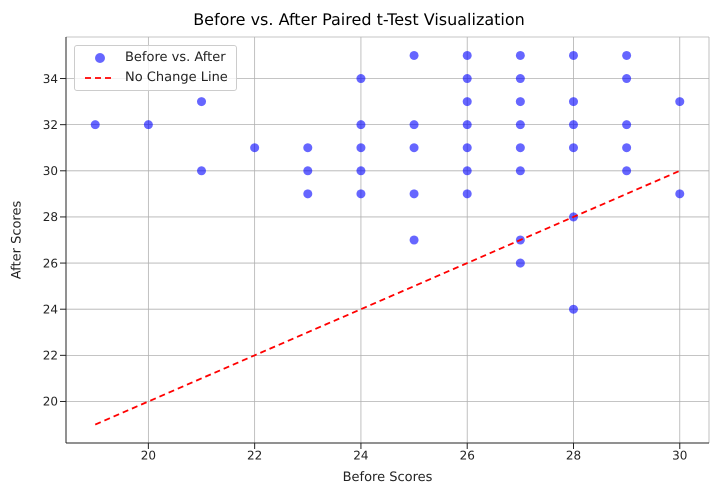 This screenshot has width=710, height=489. What do you see at coordinates (17, 240) in the screenshot?
I see `y-axis-title: After Scores` at bounding box center [17, 240].